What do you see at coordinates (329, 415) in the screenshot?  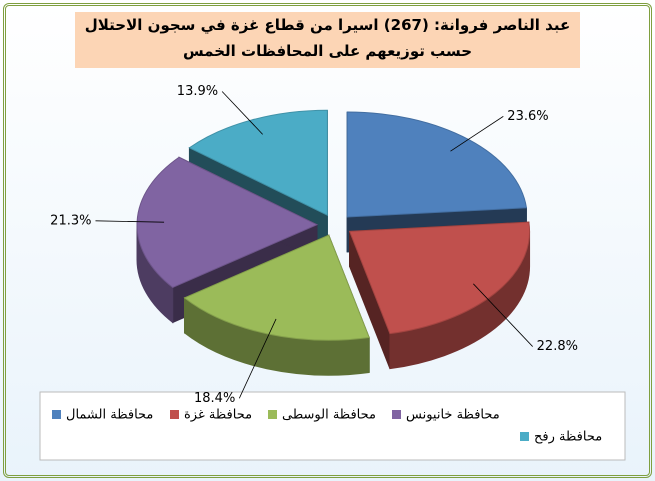 I see `legend-label: محافظة الوسطى` at bounding box center [329, 415].